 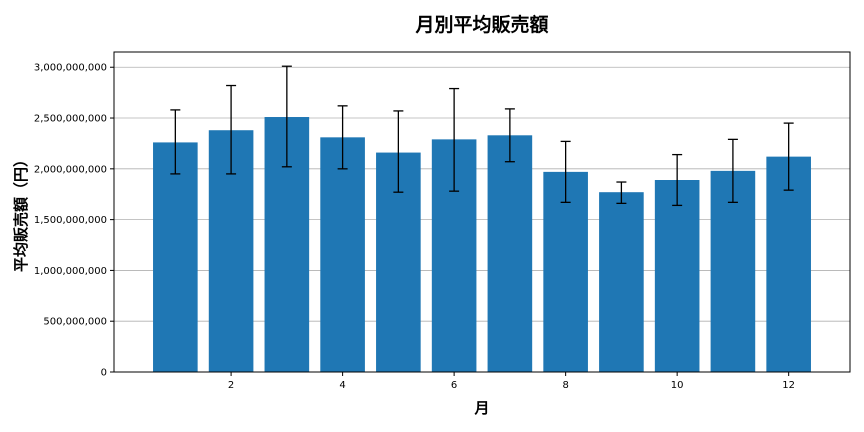 What do you see at coordinates (231, 385) in the screenshot?
I see `x-tick-label: 2` at bounding box center [231, 385].